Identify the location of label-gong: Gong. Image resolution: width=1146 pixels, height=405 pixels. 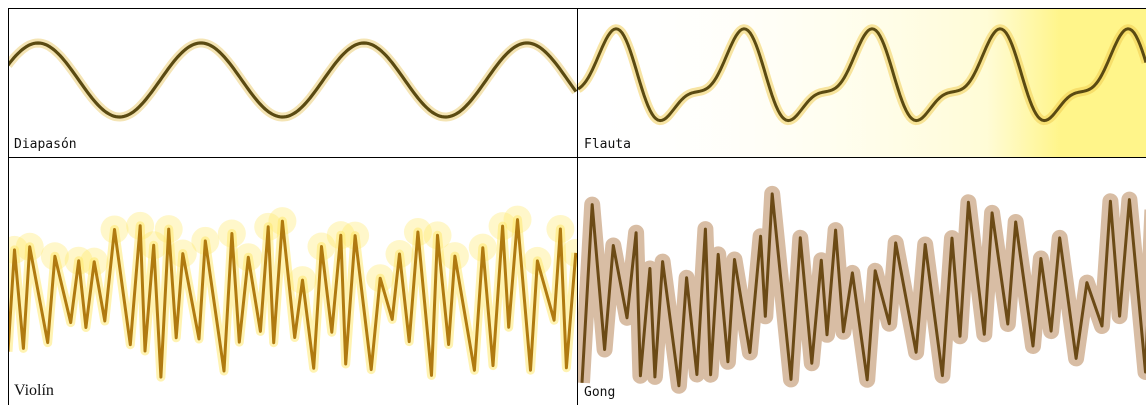
(600, 392).